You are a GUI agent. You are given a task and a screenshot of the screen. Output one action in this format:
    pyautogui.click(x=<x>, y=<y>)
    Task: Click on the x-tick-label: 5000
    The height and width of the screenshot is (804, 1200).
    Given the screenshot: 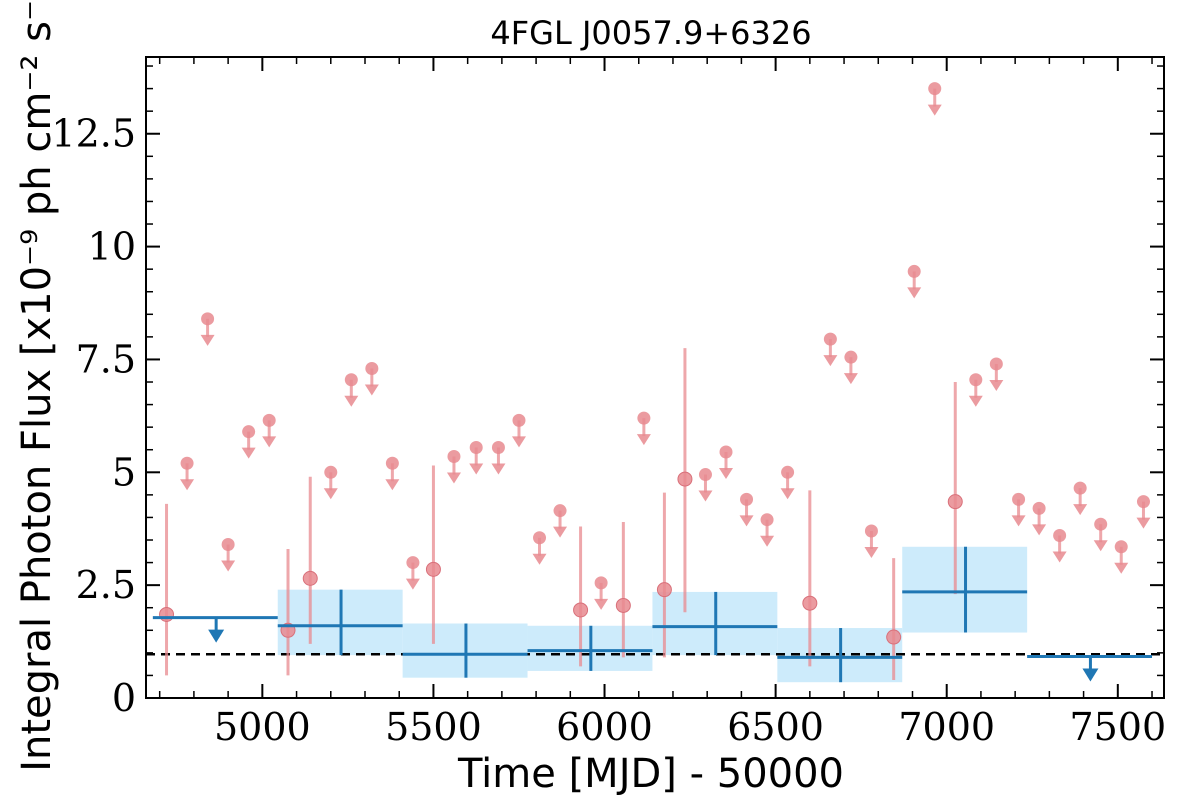 What is the action you would take?
    pyautogui.click(x=262, y=727)
    